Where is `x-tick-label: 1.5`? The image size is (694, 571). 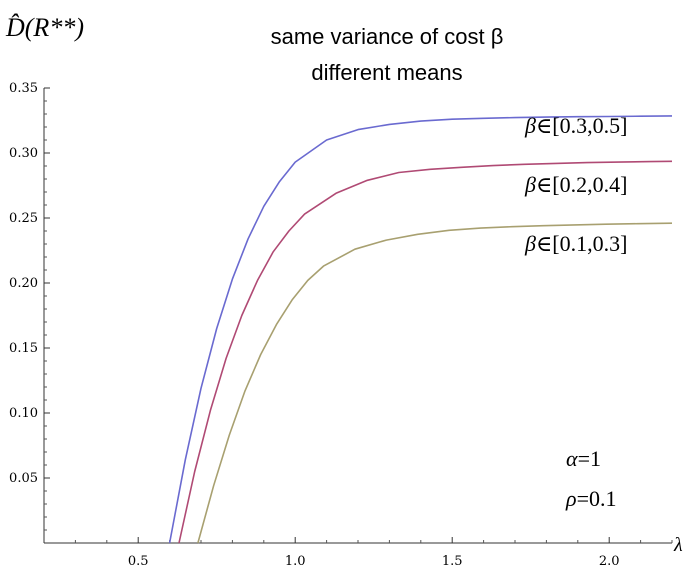
x-tick-label: 1.5 is located at coordinates (452, 561).